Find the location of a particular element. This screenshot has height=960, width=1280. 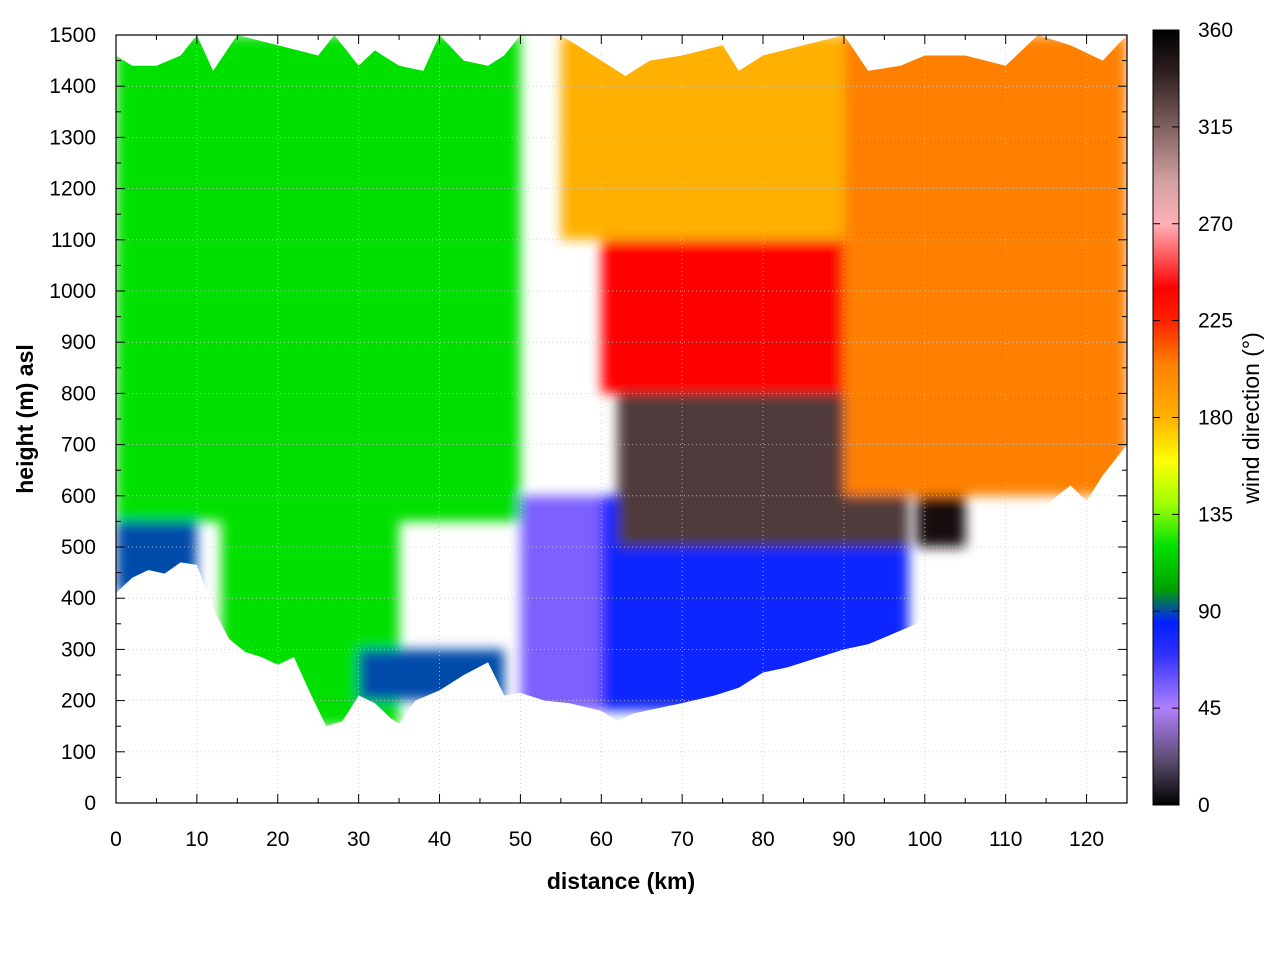

y-tick-label: 1200 is located at coordinates (72, 189).